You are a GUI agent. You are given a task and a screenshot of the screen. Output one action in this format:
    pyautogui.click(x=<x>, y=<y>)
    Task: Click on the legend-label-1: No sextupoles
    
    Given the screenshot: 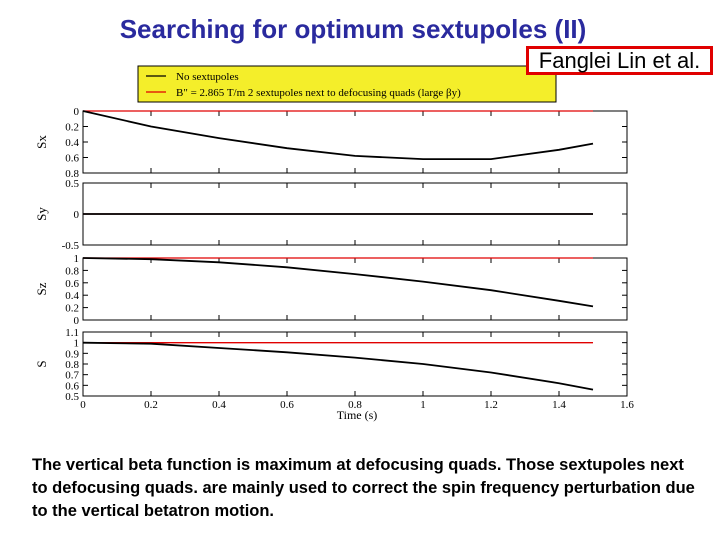 What is the action you would take?
    pyautogui.click(x=207, y=77)
    